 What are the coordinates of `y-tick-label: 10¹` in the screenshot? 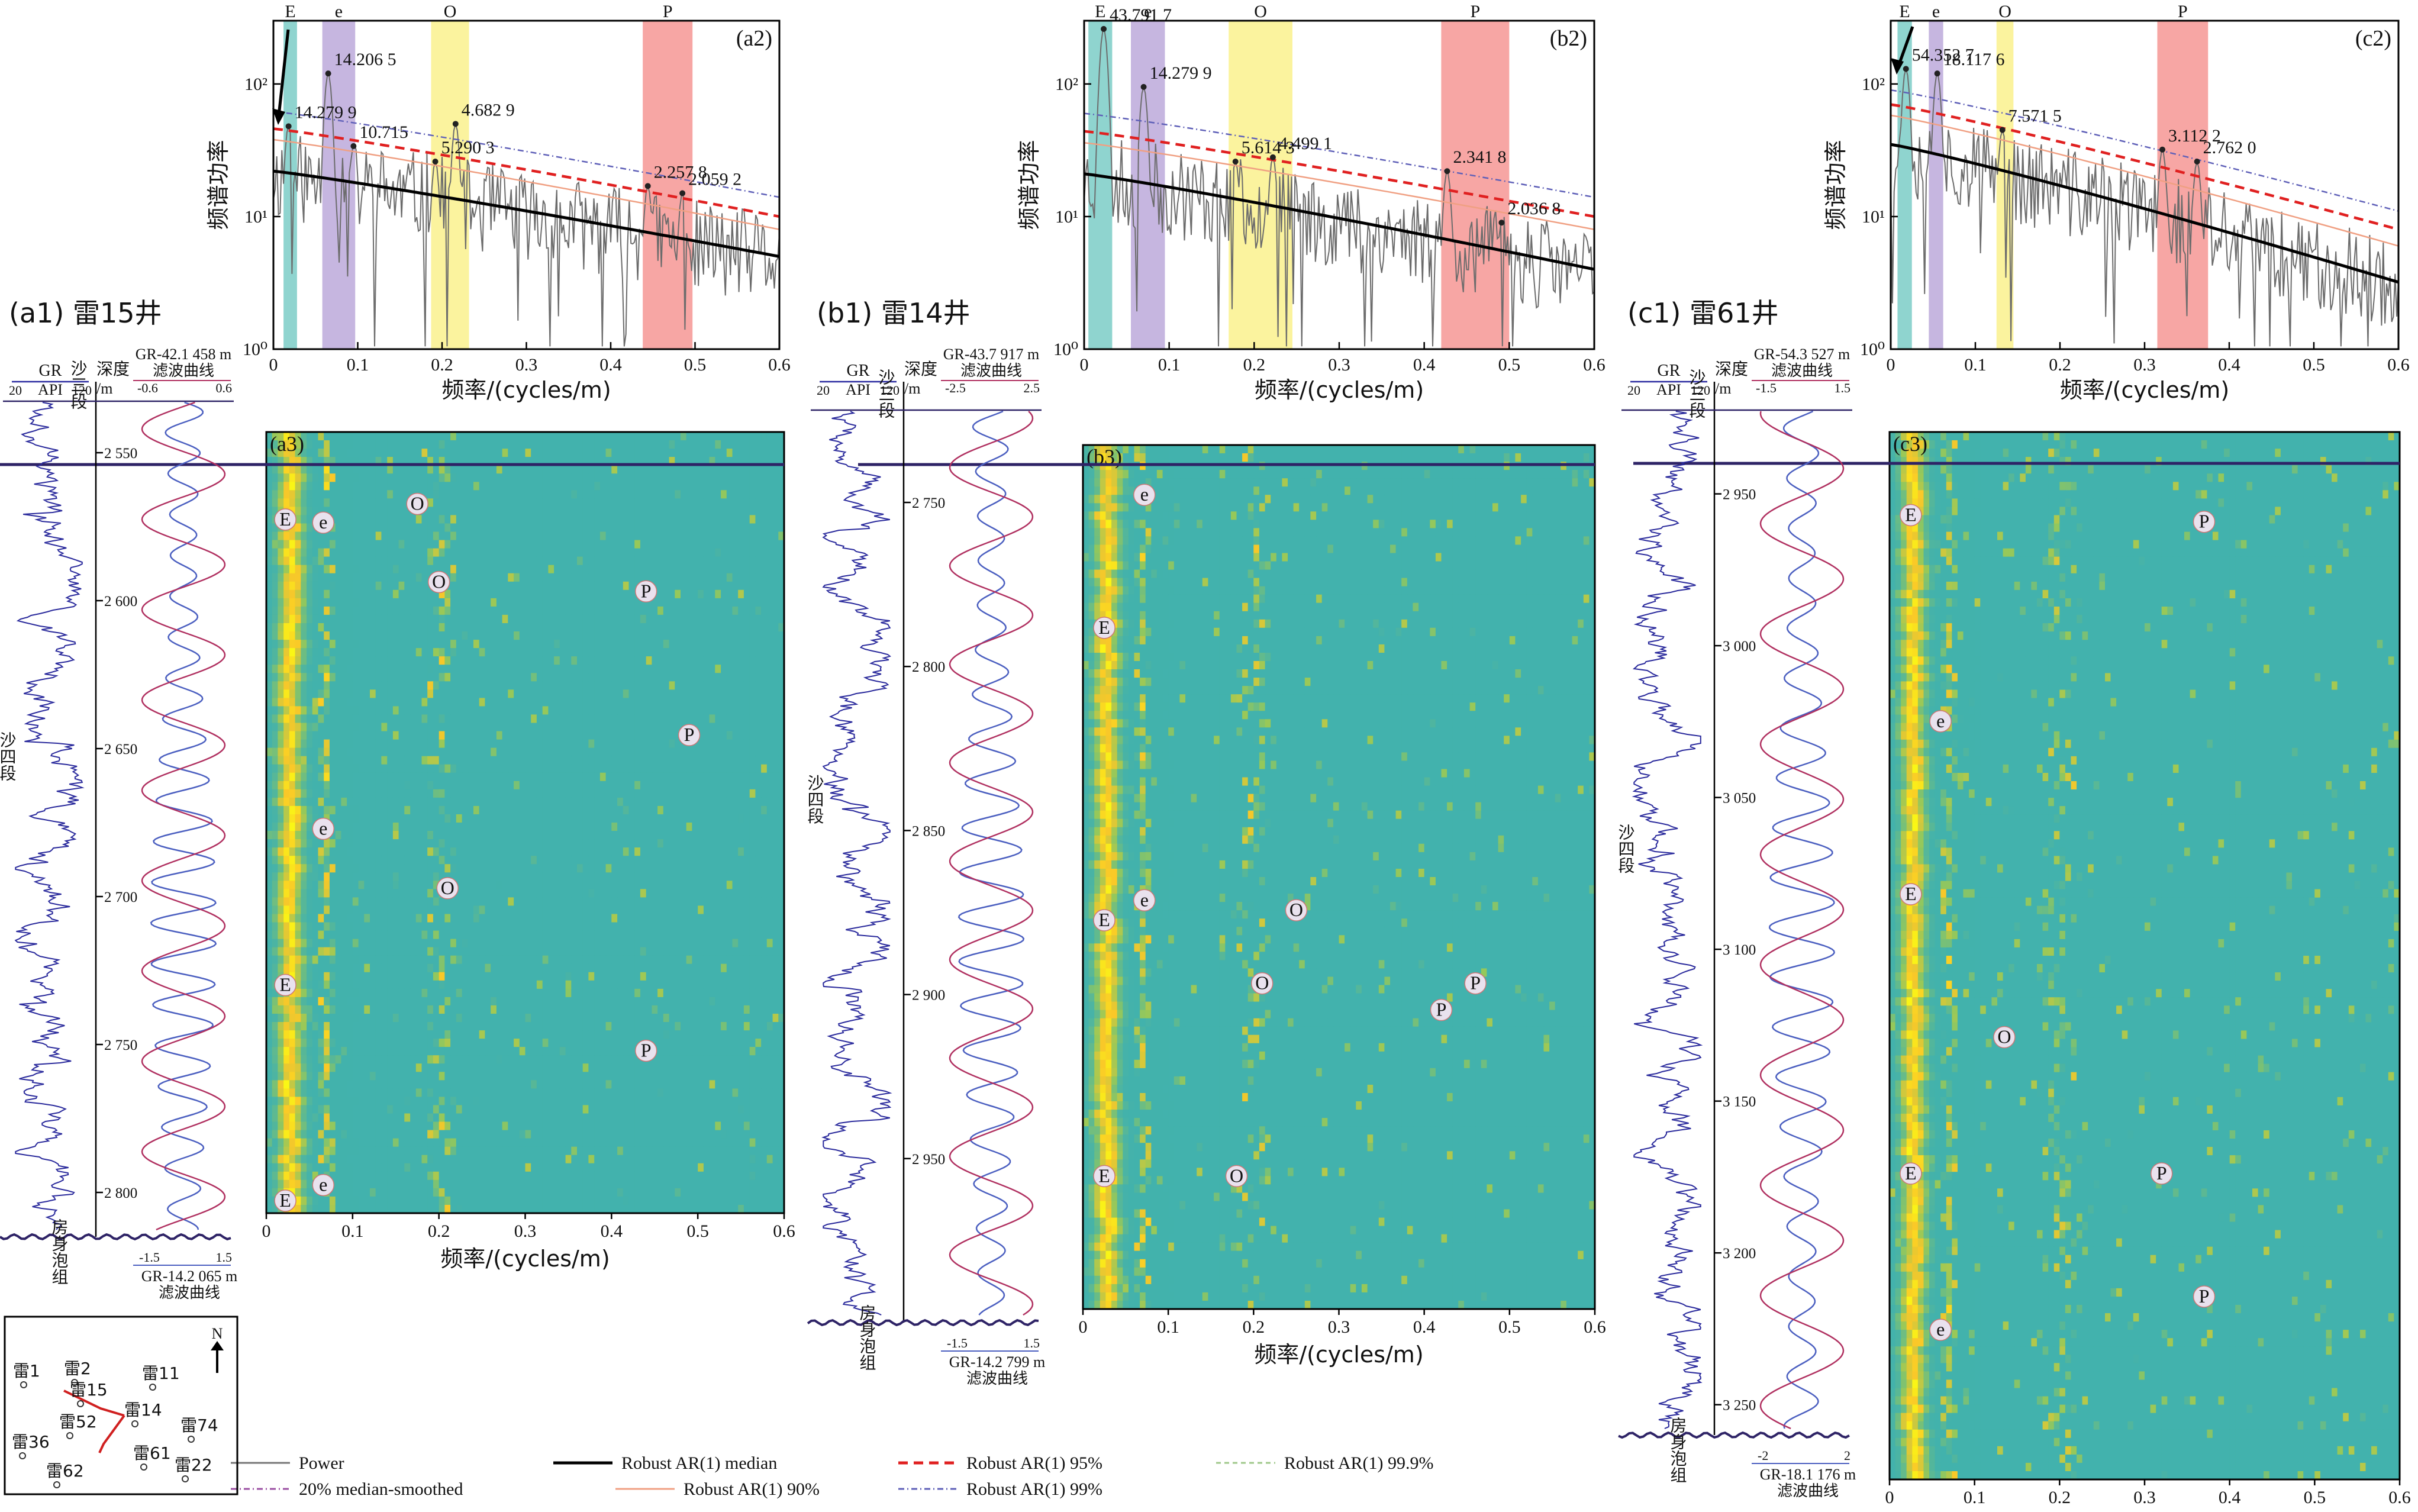 It's located at (1874, 217).